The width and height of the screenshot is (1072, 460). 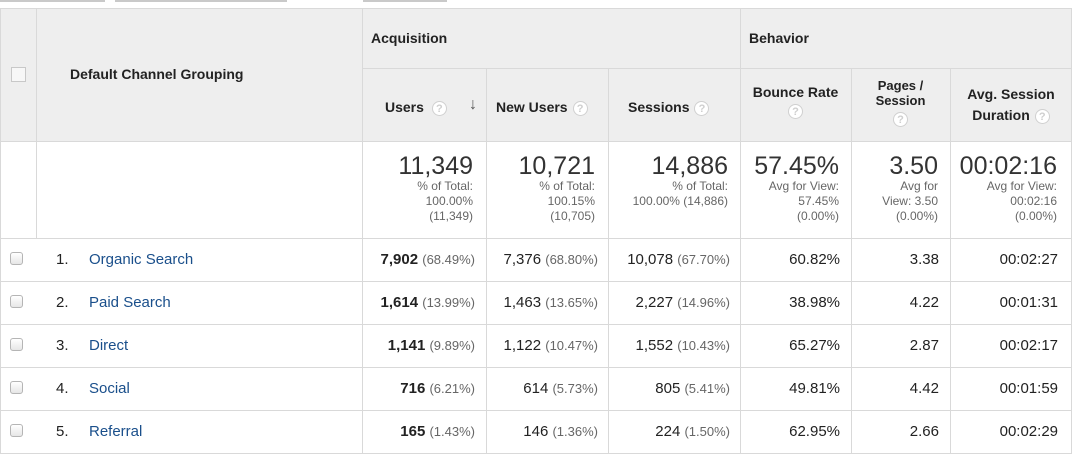 What do you see at coordinates (567, 201) in the screenshot?
I see `total-new-users-subtext: % of Total: 100.15% (10,705)` at bounding box center [567, 201].